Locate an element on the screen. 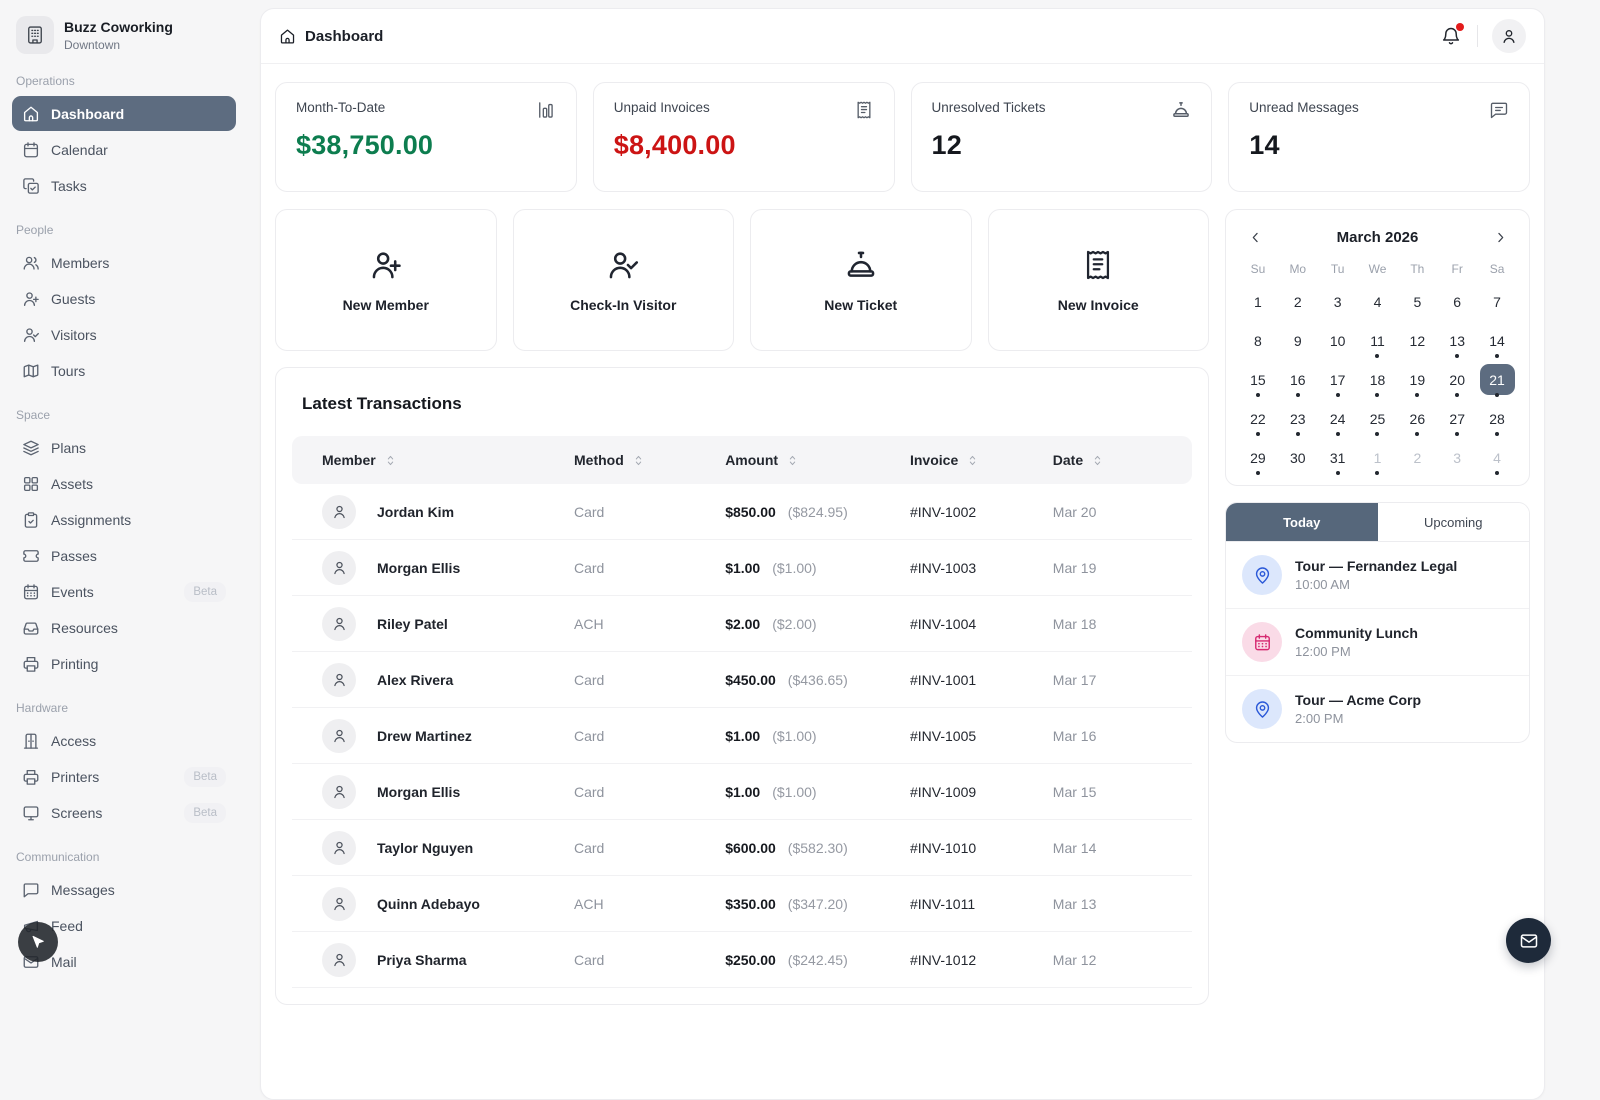 The height and width of the screenshot is (1100, 1600). quick-action-button: New Member is located at coordinates (386, 280).